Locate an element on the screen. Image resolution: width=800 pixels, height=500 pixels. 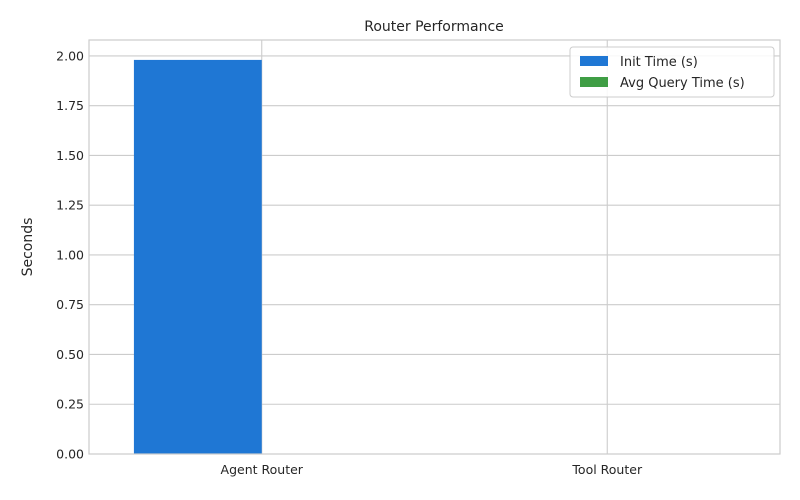
y-tick-label: 0.75 is located at coordinates (70, 304).